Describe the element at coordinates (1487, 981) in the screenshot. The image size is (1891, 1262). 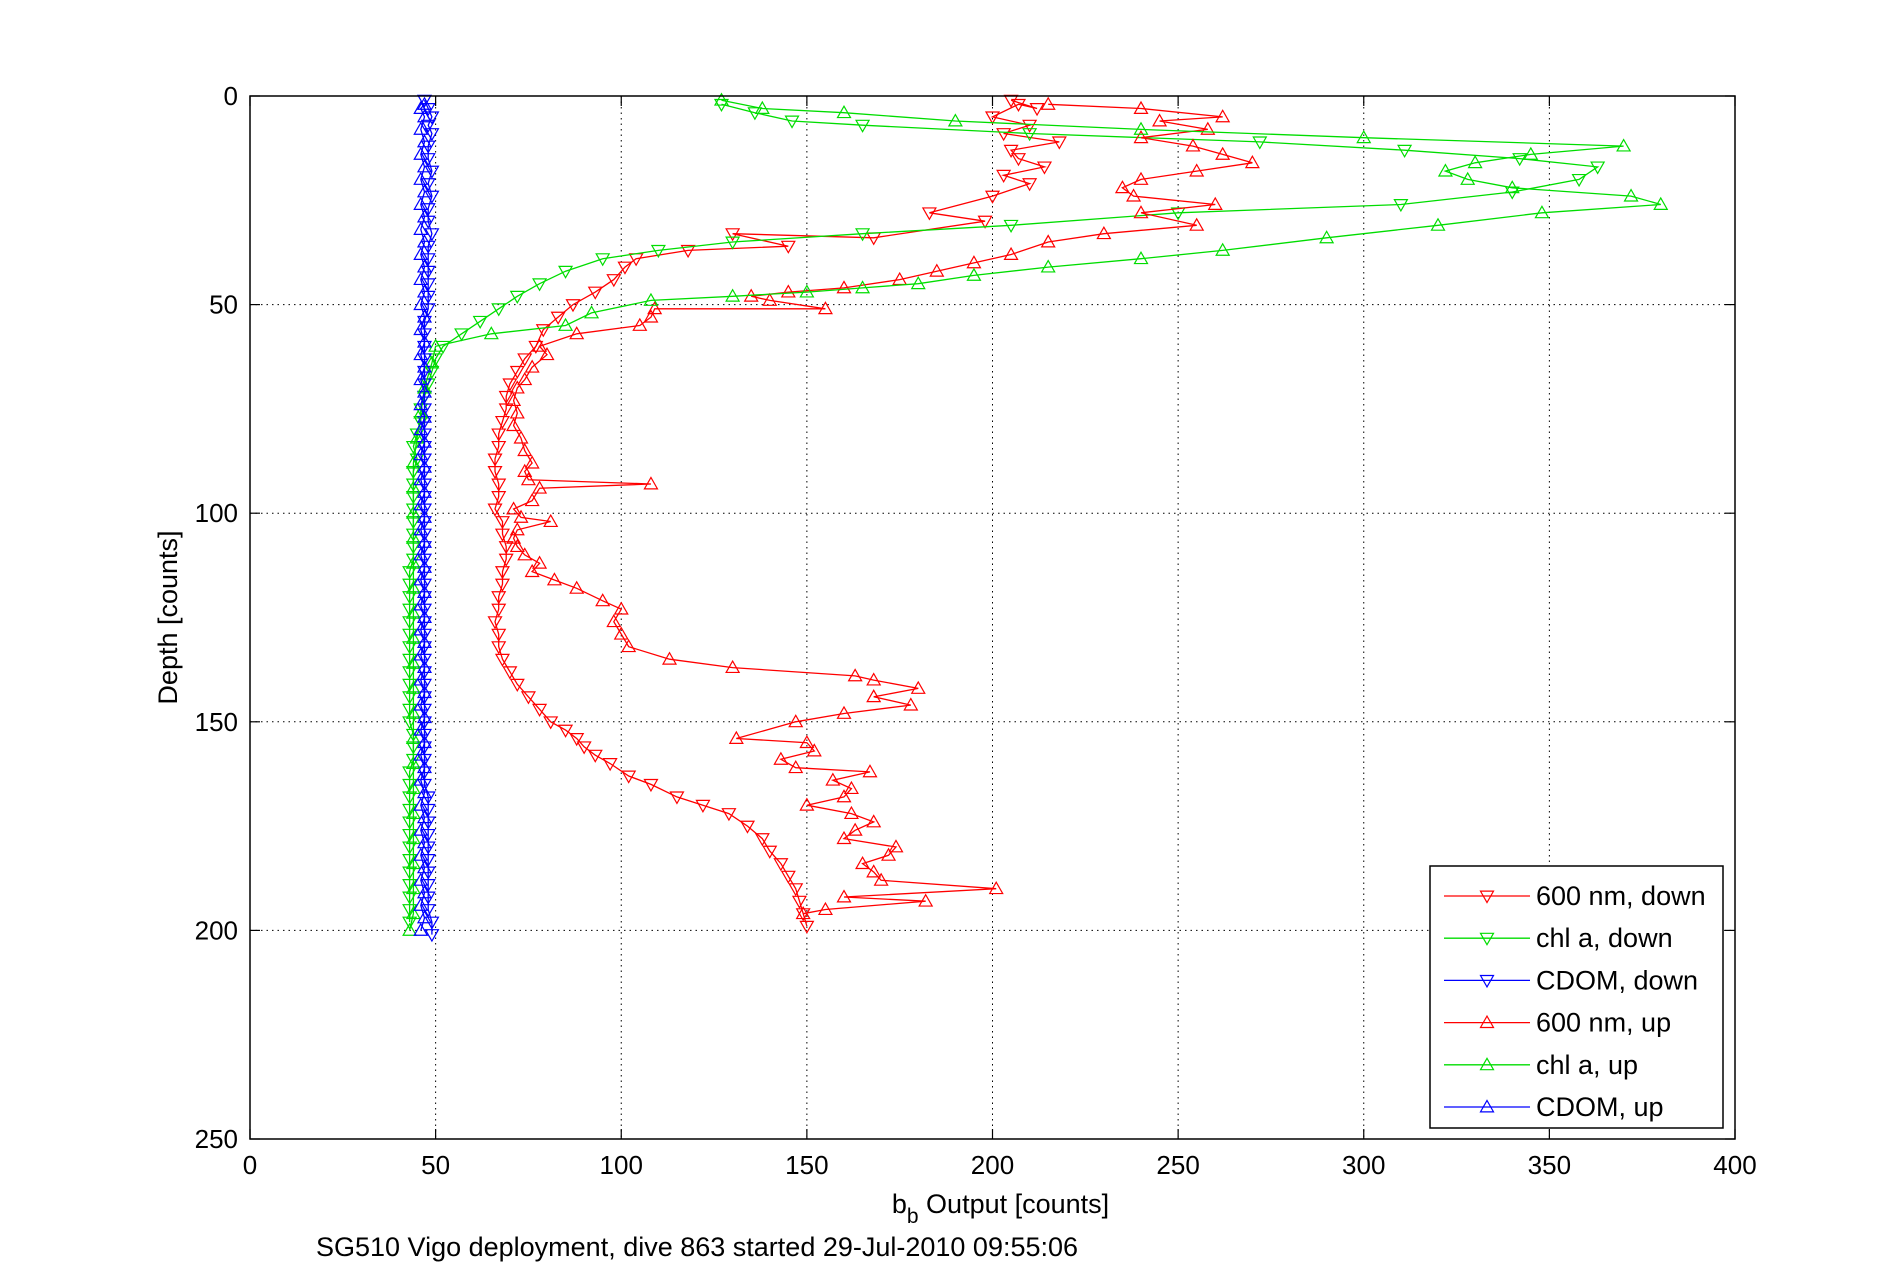
I see `legend-marker` at that location.